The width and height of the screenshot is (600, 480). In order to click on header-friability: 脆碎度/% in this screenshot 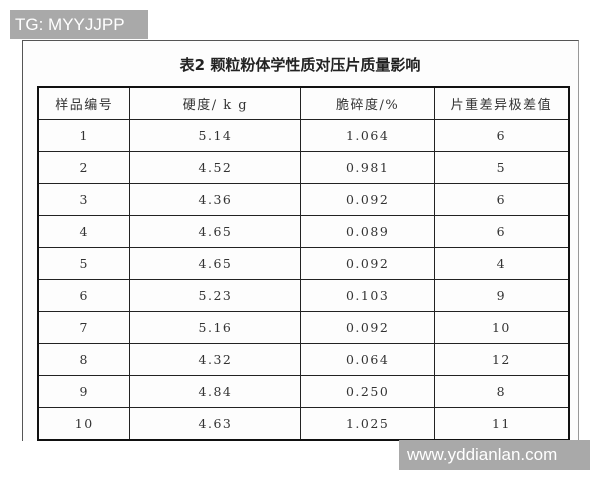, I will do `click(367, 103)`.